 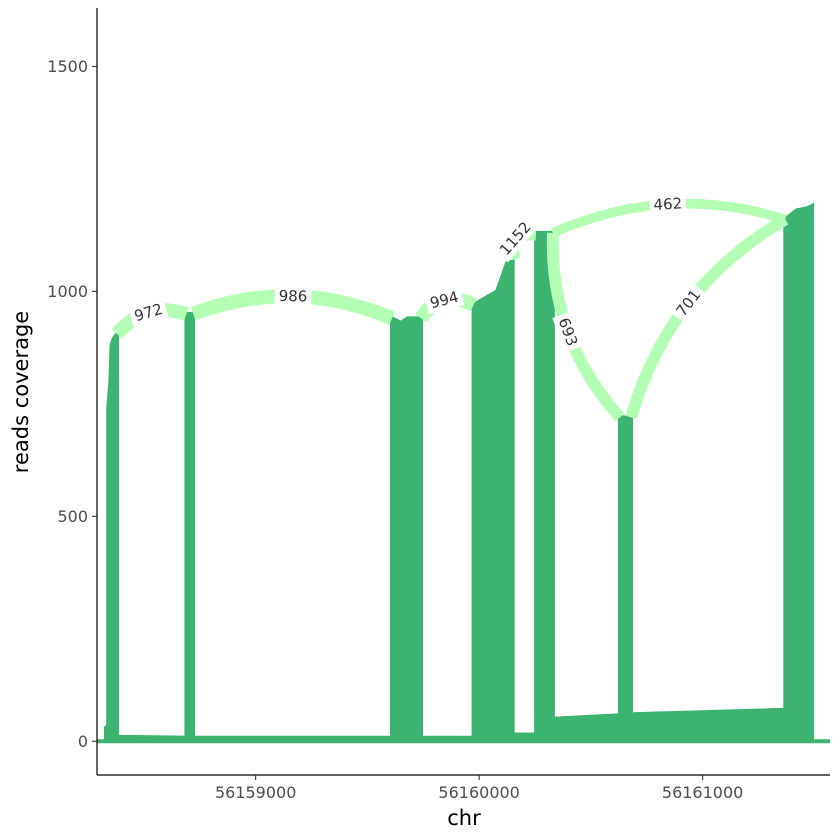 I want to click on junction-972: 972, so click(x=150, y=318).